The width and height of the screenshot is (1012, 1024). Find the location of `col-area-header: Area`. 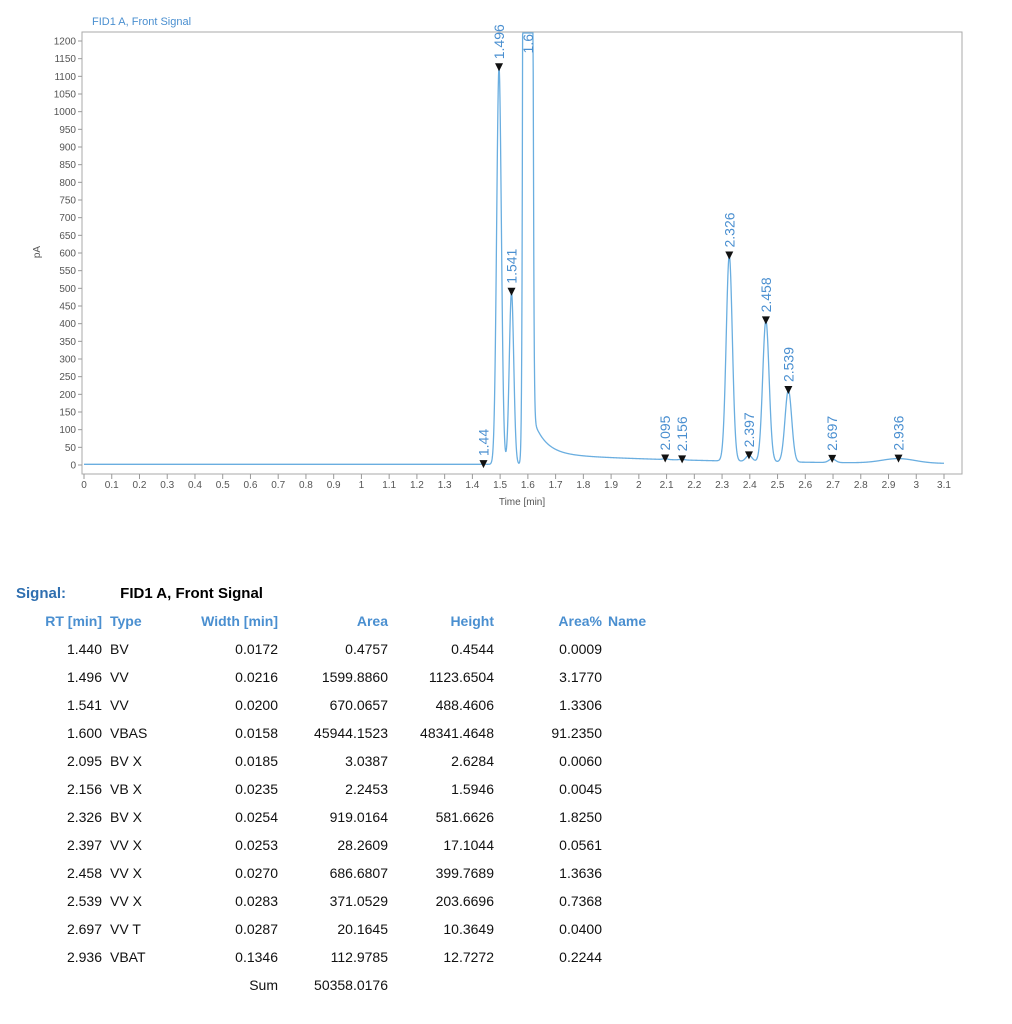

col-area-header: Area is located at coordinates (372, 621).